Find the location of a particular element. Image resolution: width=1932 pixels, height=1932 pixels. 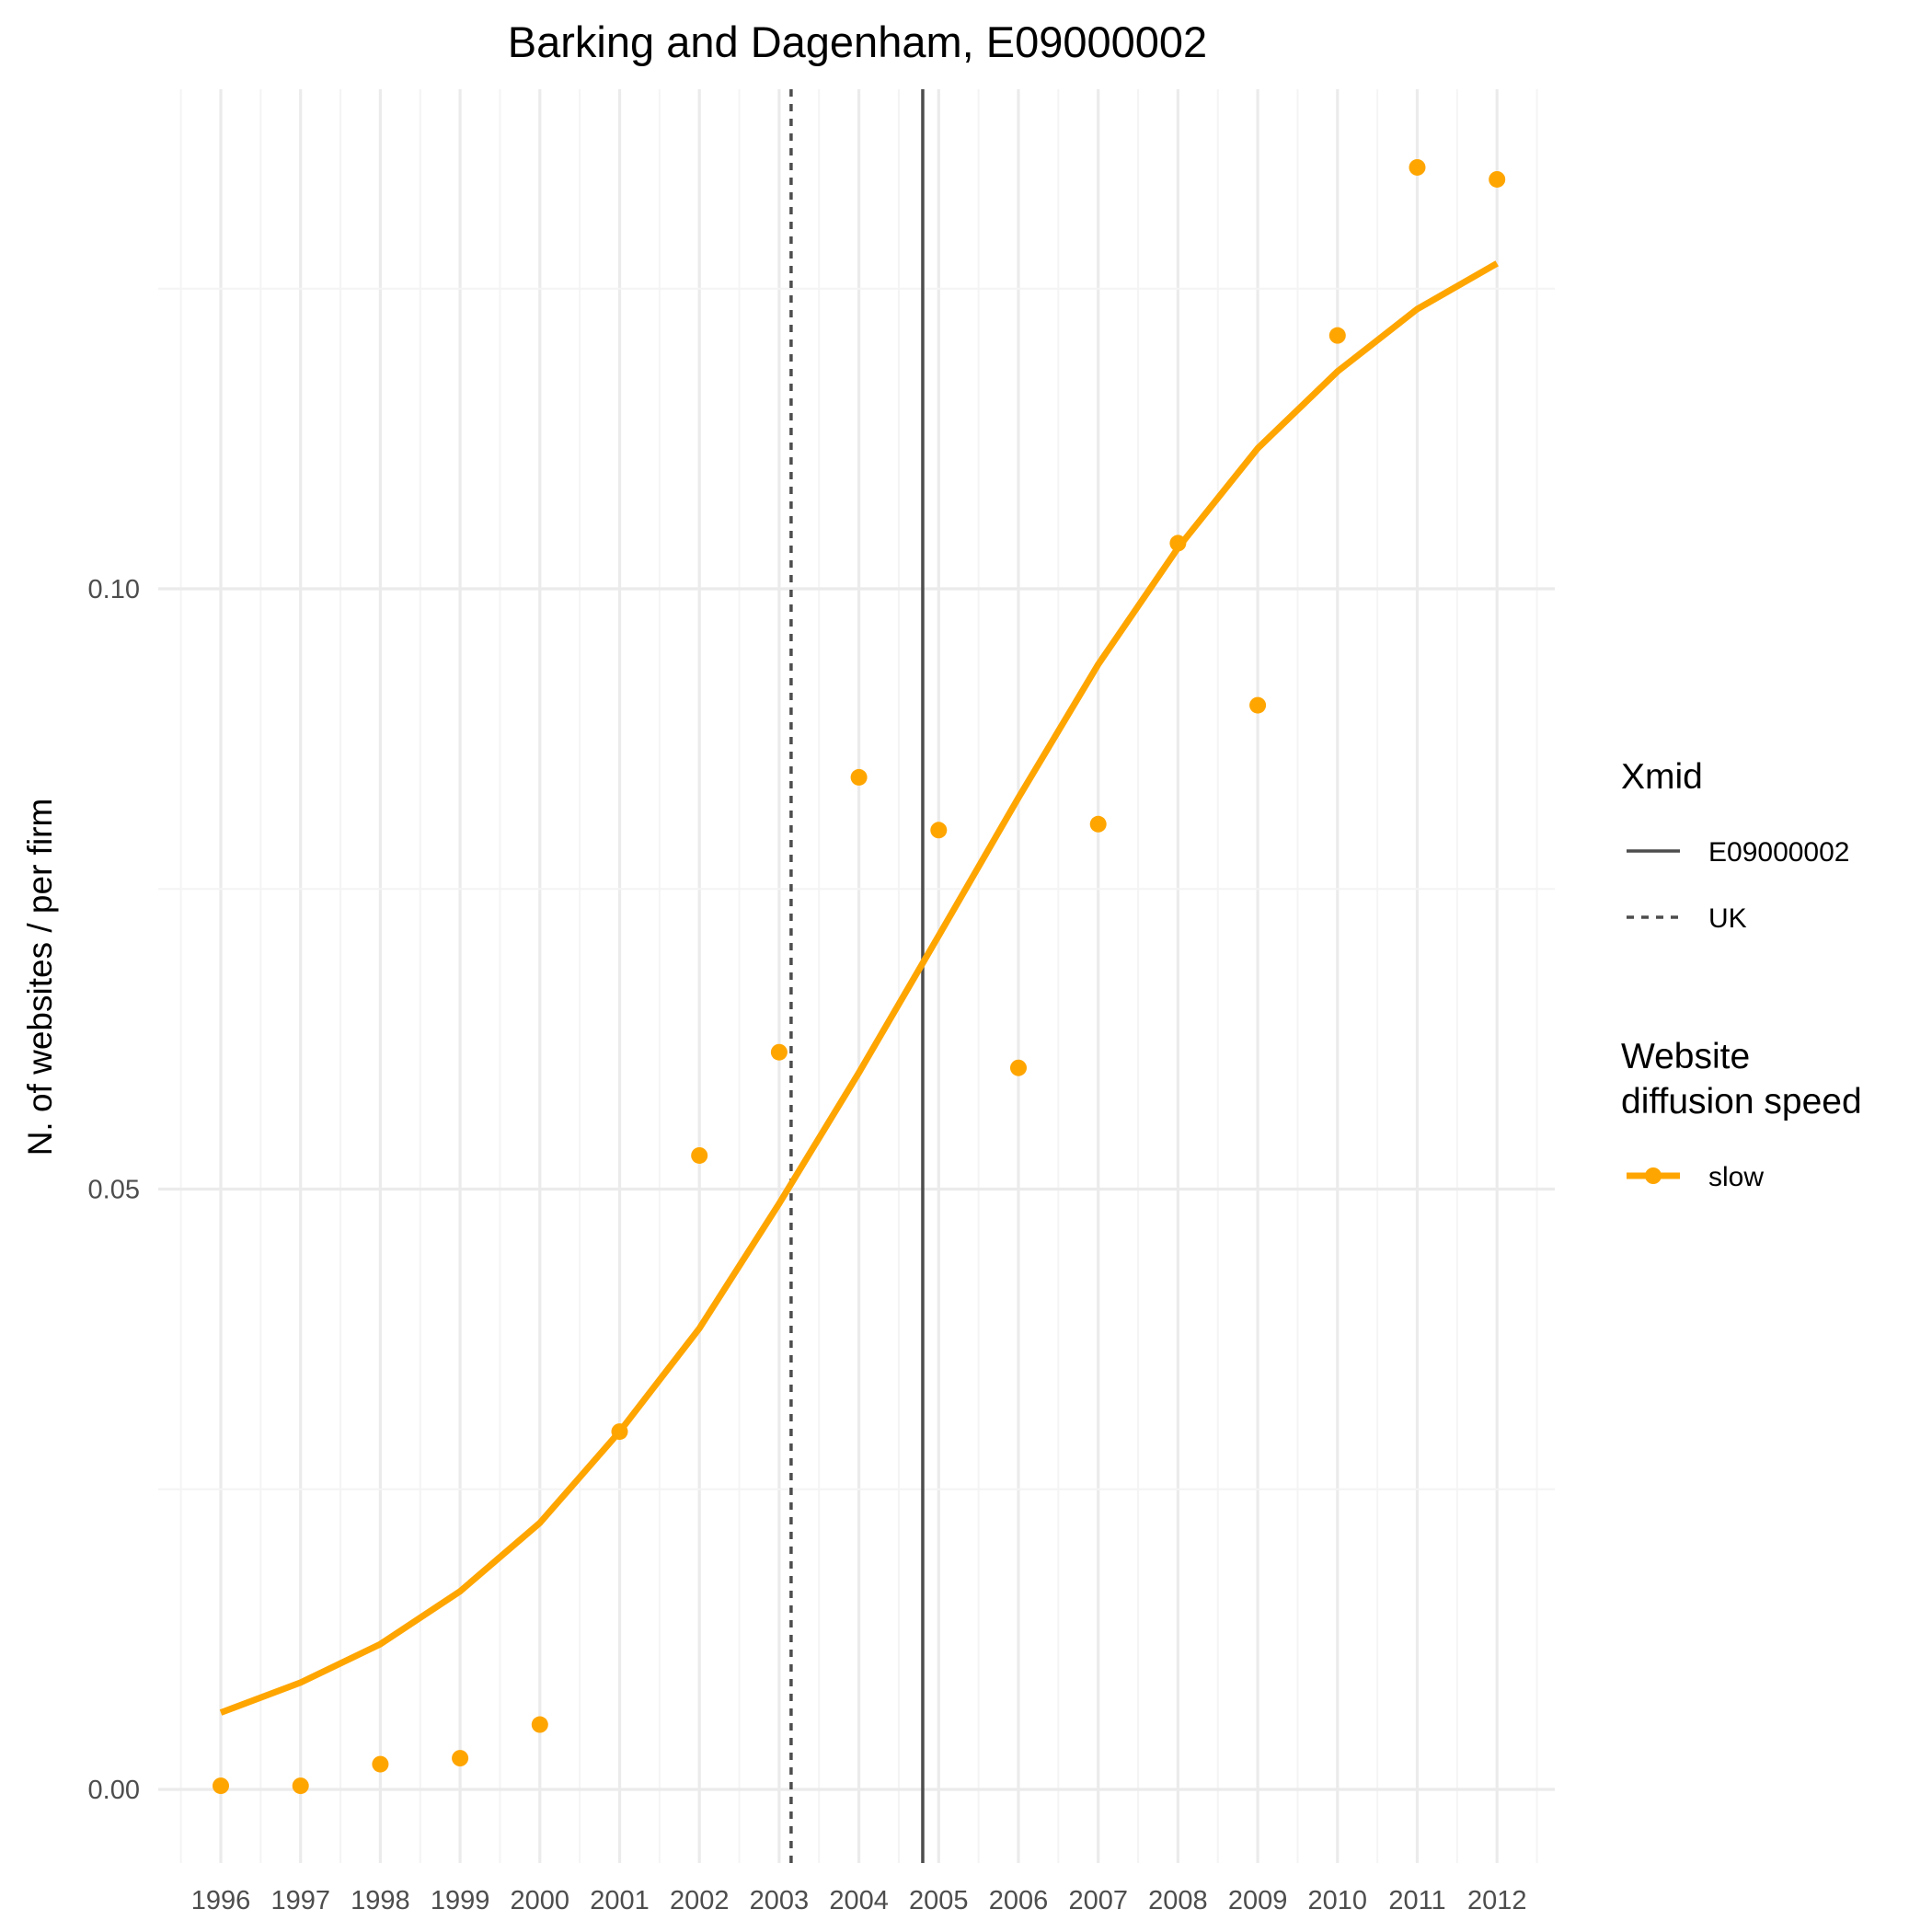

data-point-2008 is located at coordinates (1178, 543).